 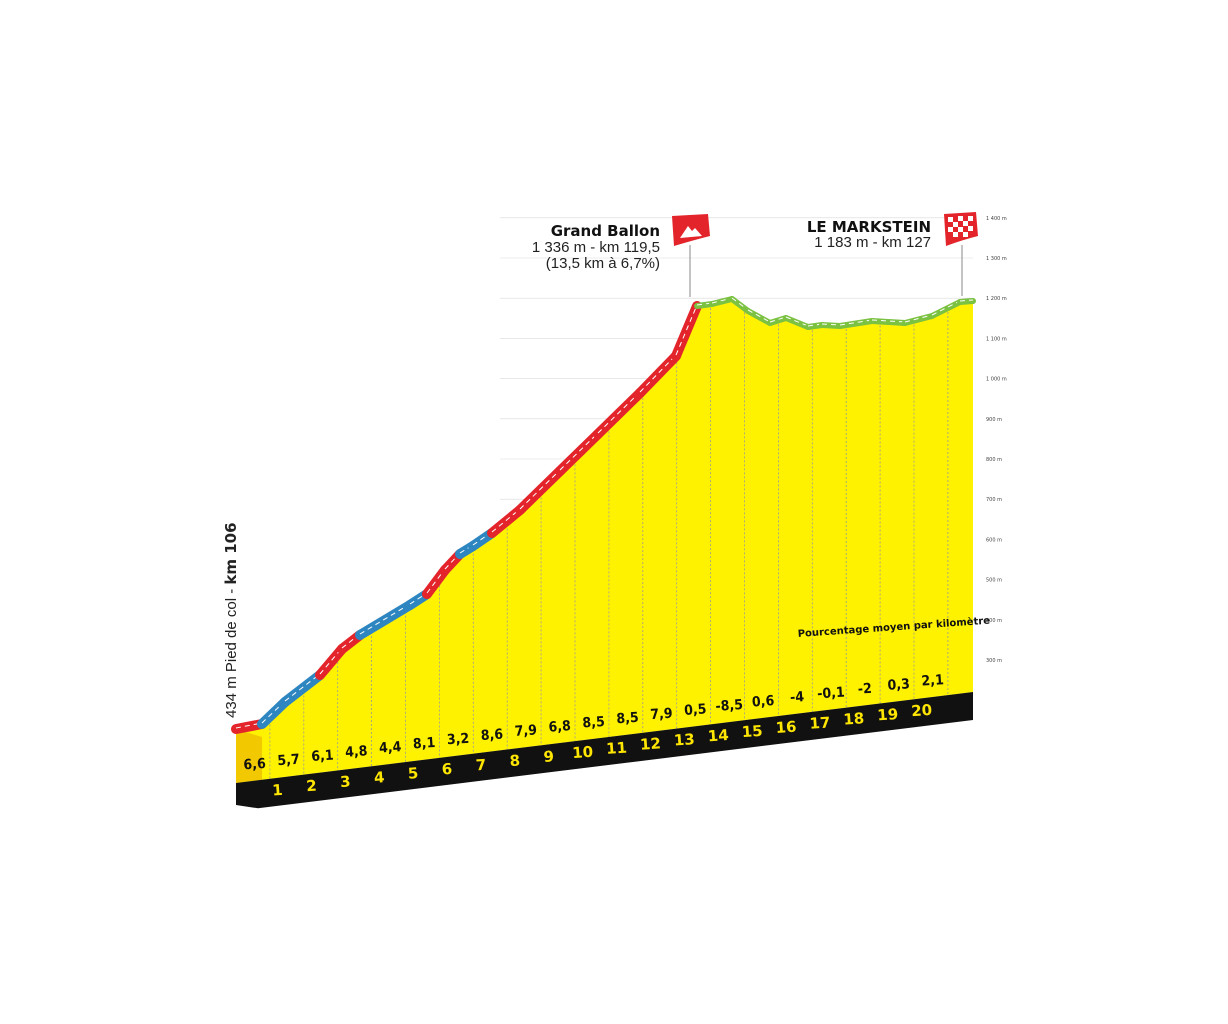 I want to click on km-marker: 15, so click(x=752, y=731).